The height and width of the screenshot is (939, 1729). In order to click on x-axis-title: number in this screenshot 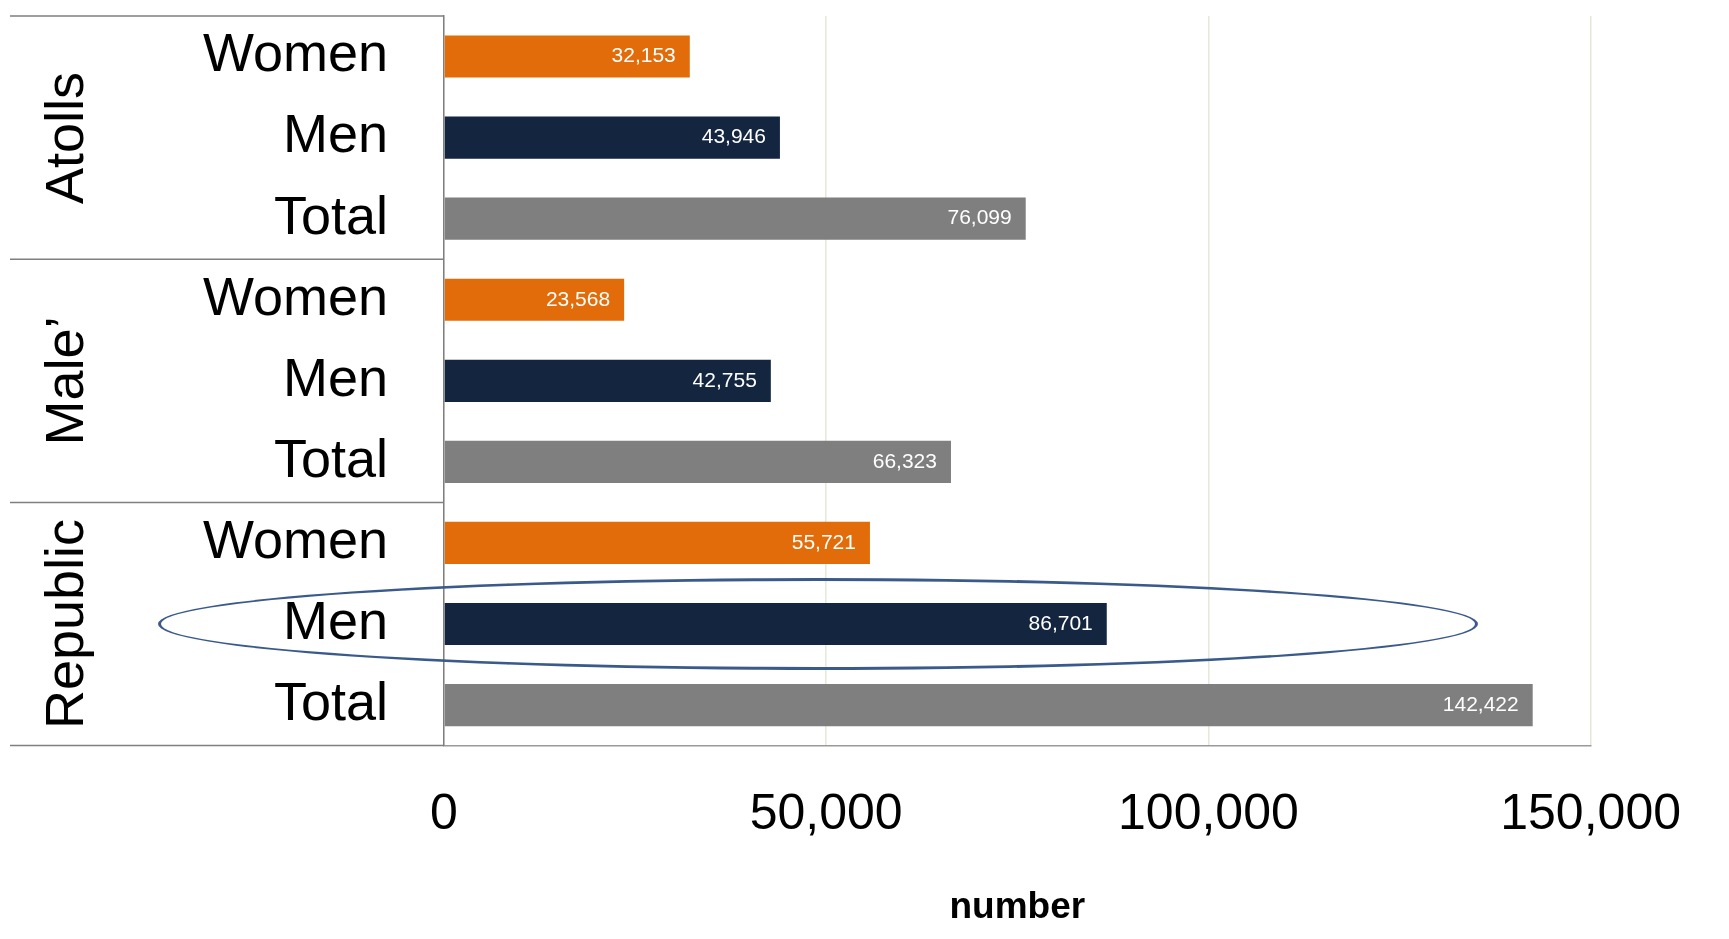, I will do `click(1017, 905)`.